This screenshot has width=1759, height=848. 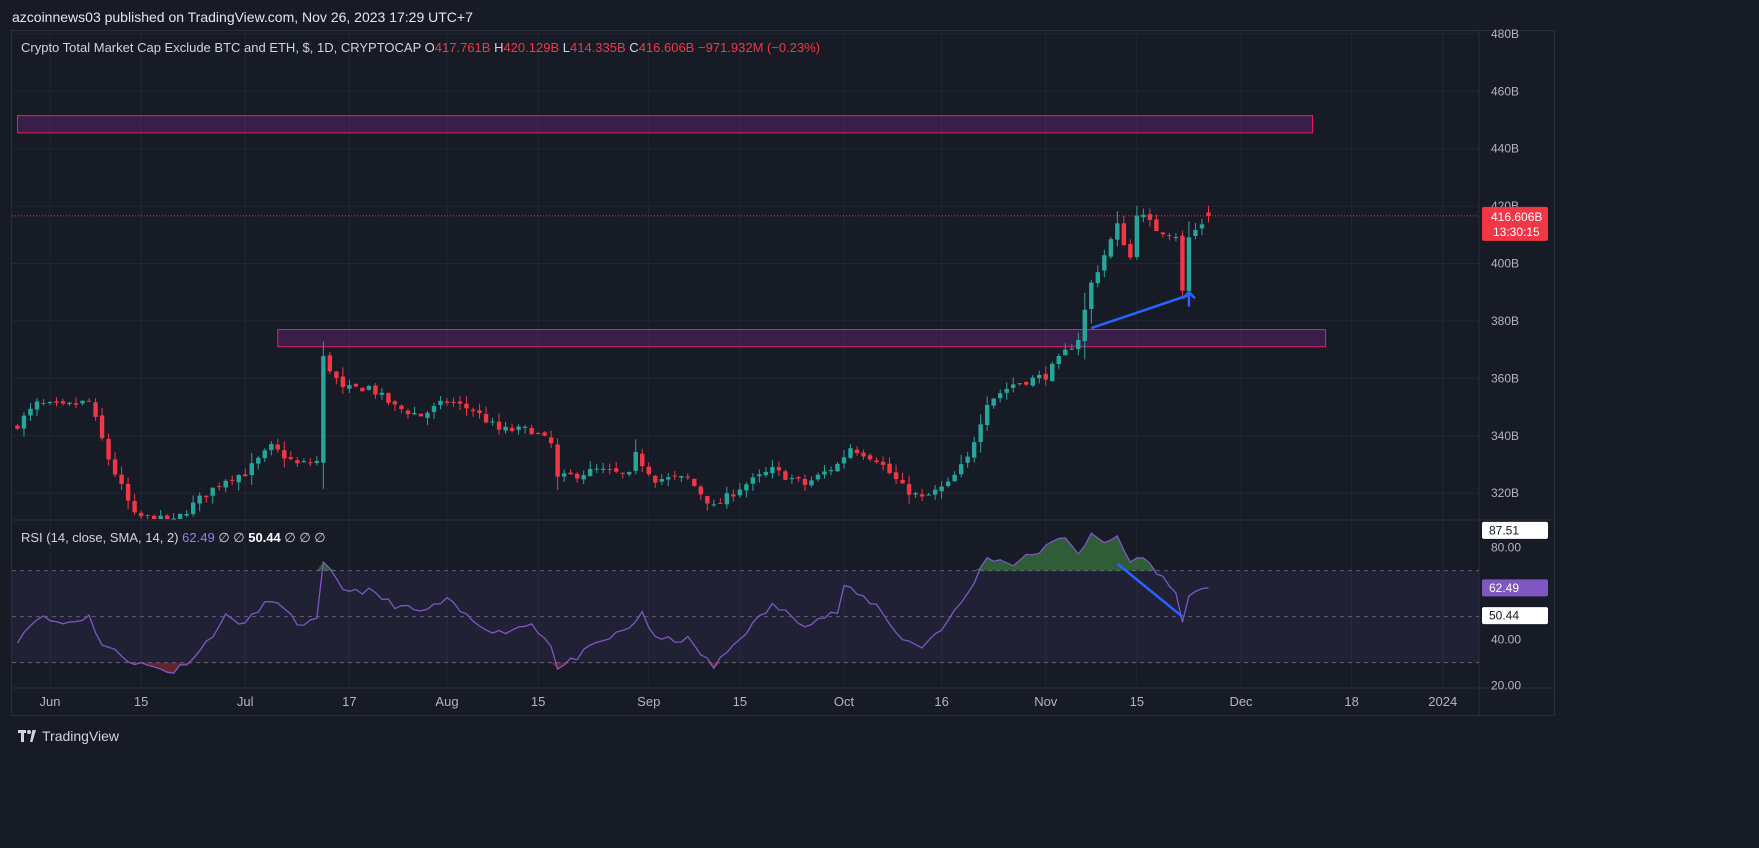 What do you see at coordinates (1351, 701) in the screenshot?
I see `time-tick-label: 18` at bounding box center [1351, 701].